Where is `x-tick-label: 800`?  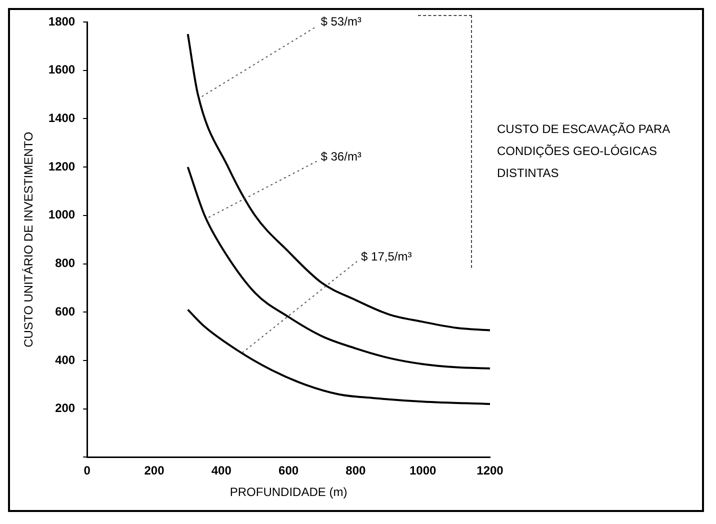
x-tick-label: 800 is located at coordinates (356, 471).